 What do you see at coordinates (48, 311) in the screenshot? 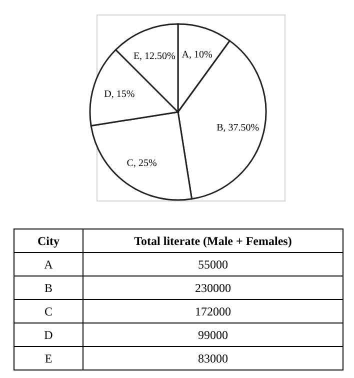
I see `category-label: C` at bounding box center [48, 311].